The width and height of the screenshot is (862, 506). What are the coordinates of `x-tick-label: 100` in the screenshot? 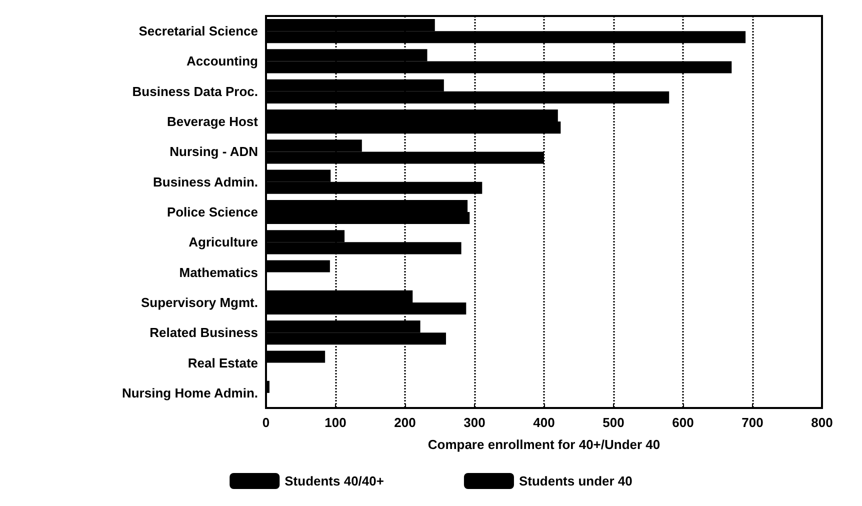 It's located at (335, 422).